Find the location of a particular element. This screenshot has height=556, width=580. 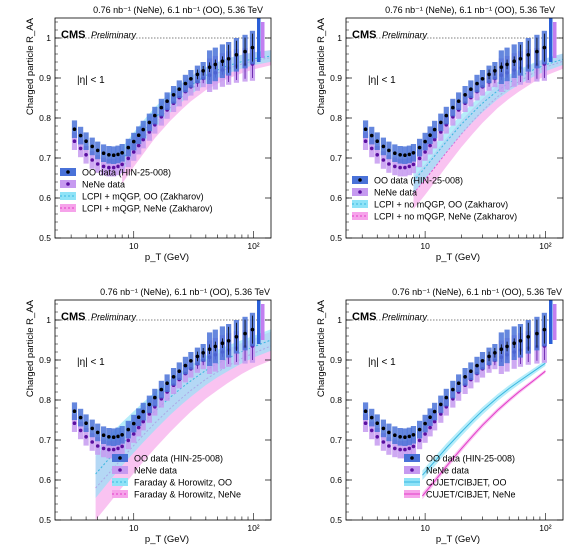

theory-nene-band is located at coordinates (183, 425).